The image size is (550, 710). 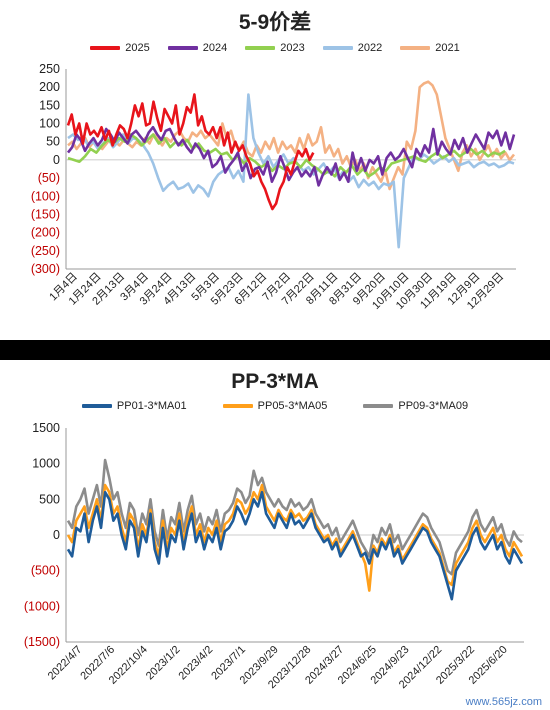 I want to click on y-tick-label: 200, so click(x=49, y=87).